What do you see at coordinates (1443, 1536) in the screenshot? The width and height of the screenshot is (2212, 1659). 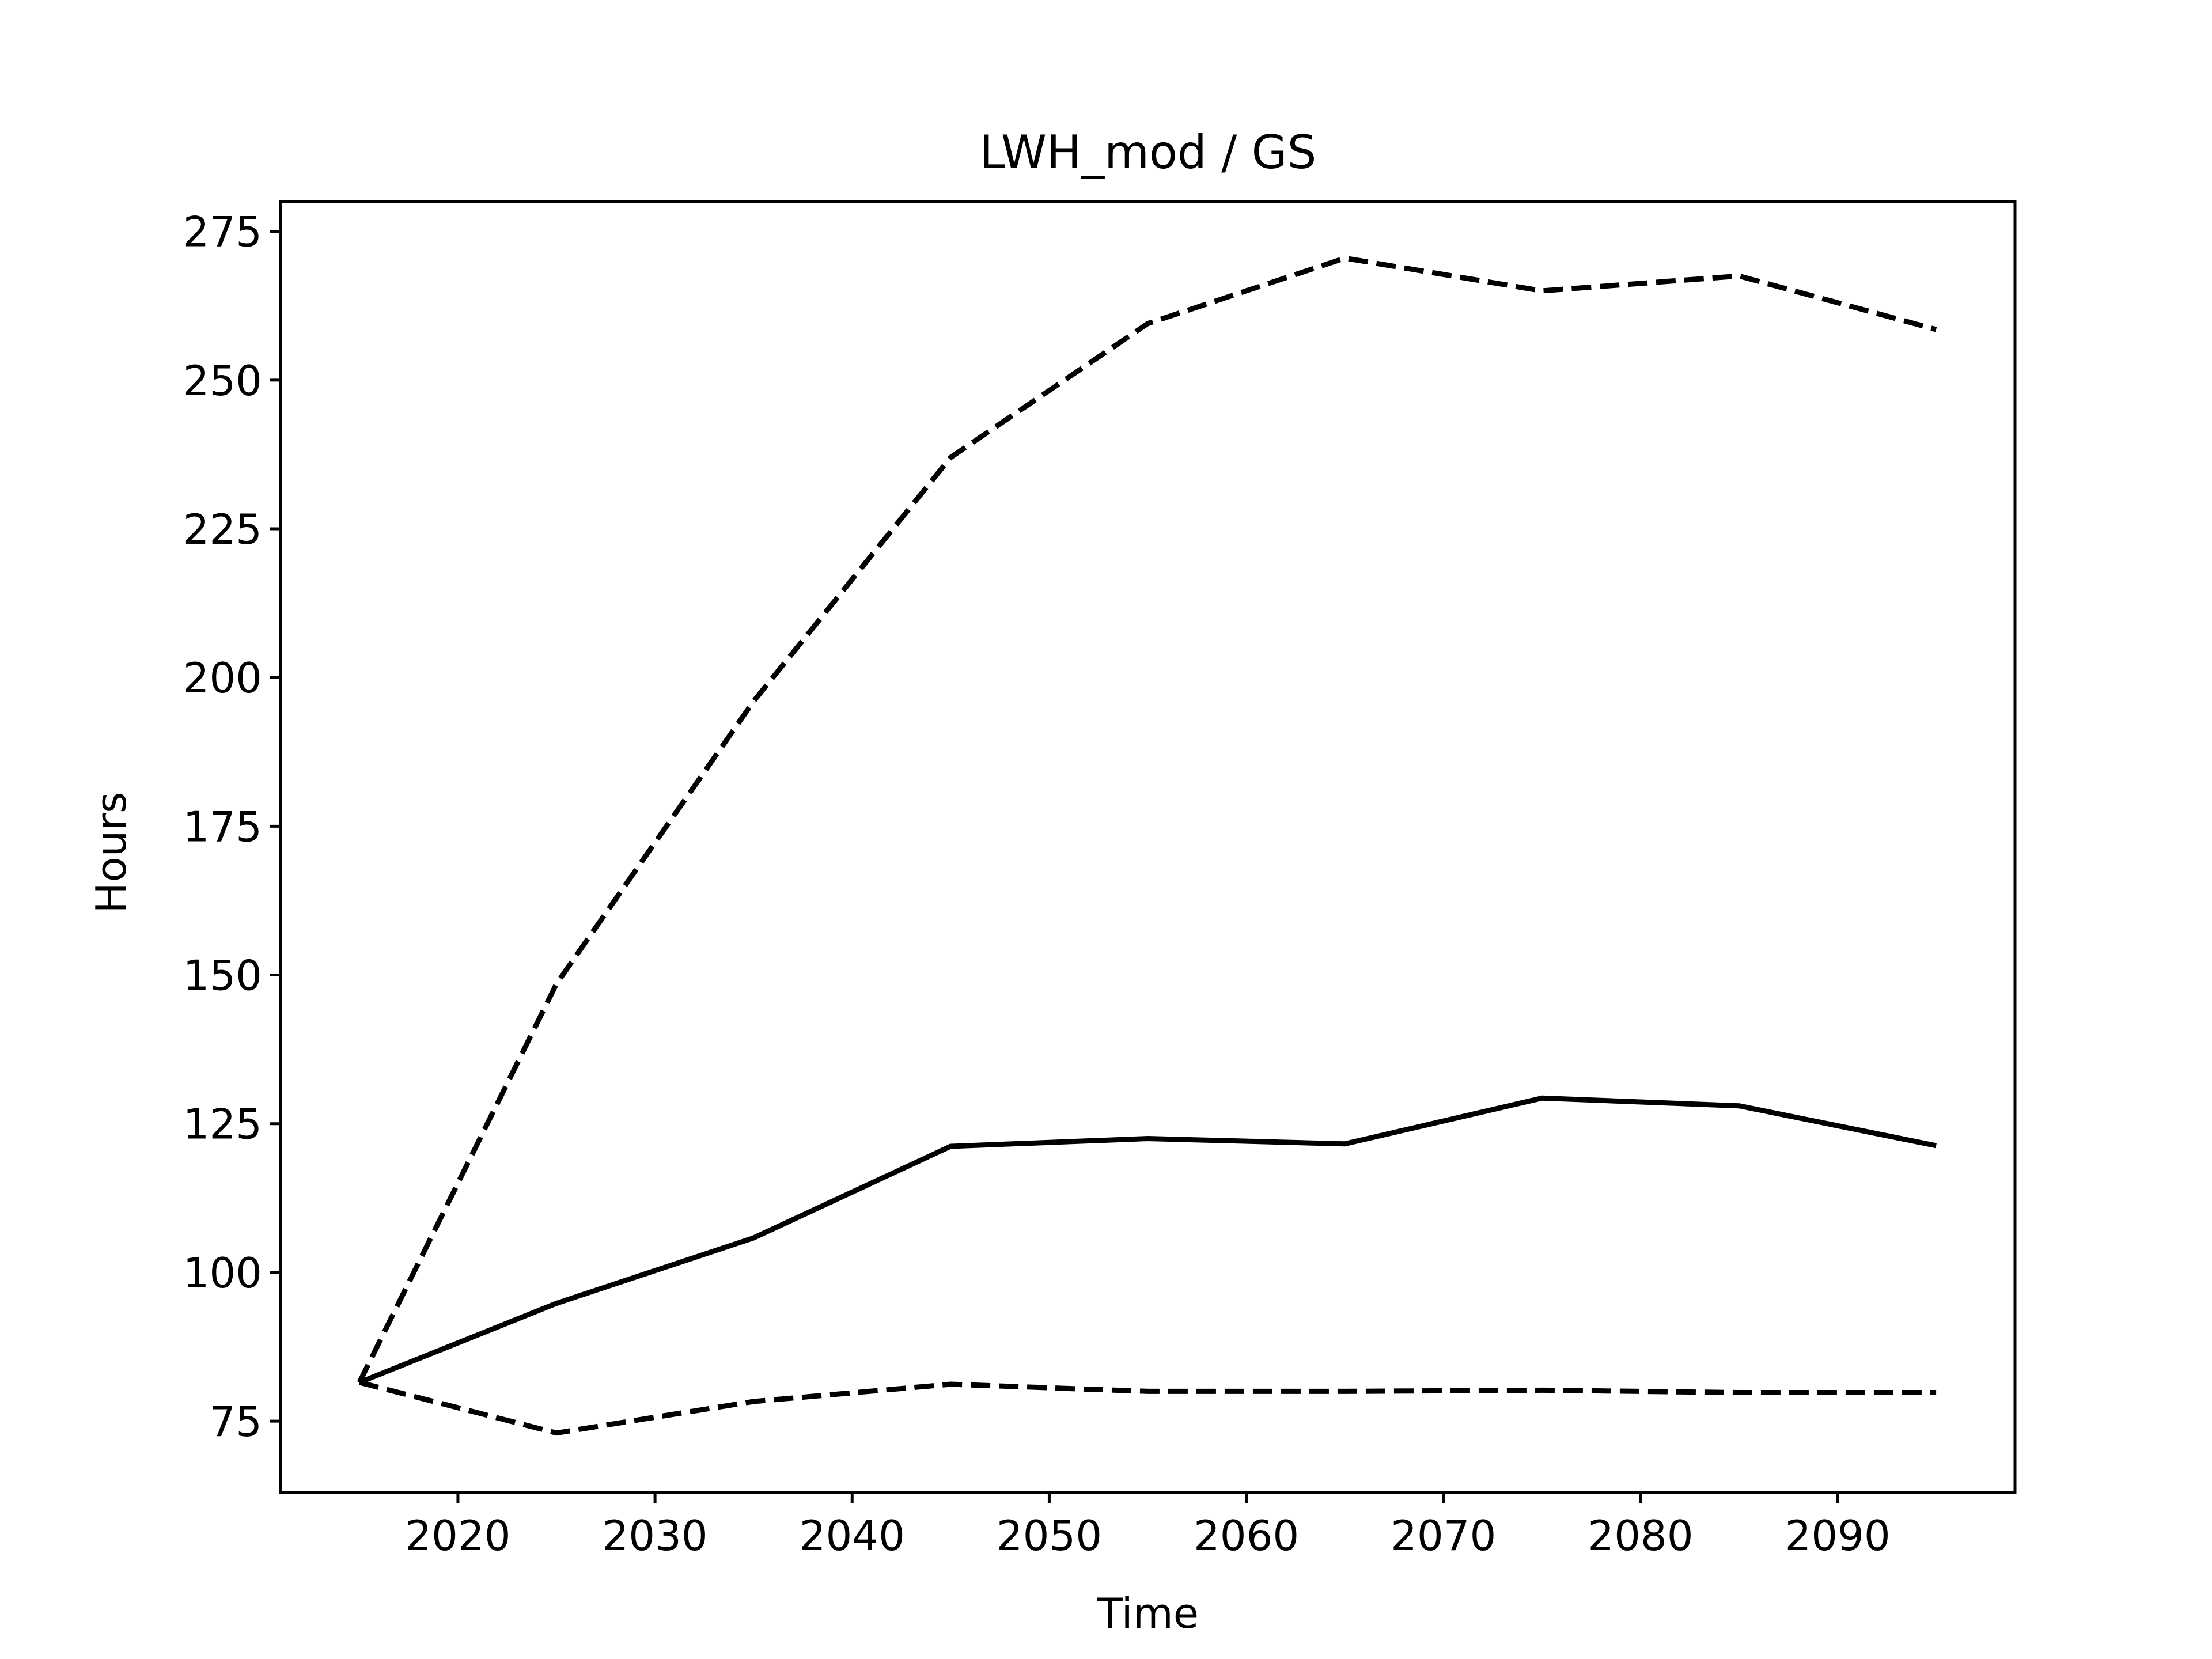 I see `x-tick-label: 2070` at bounding box center [1443, 1536].